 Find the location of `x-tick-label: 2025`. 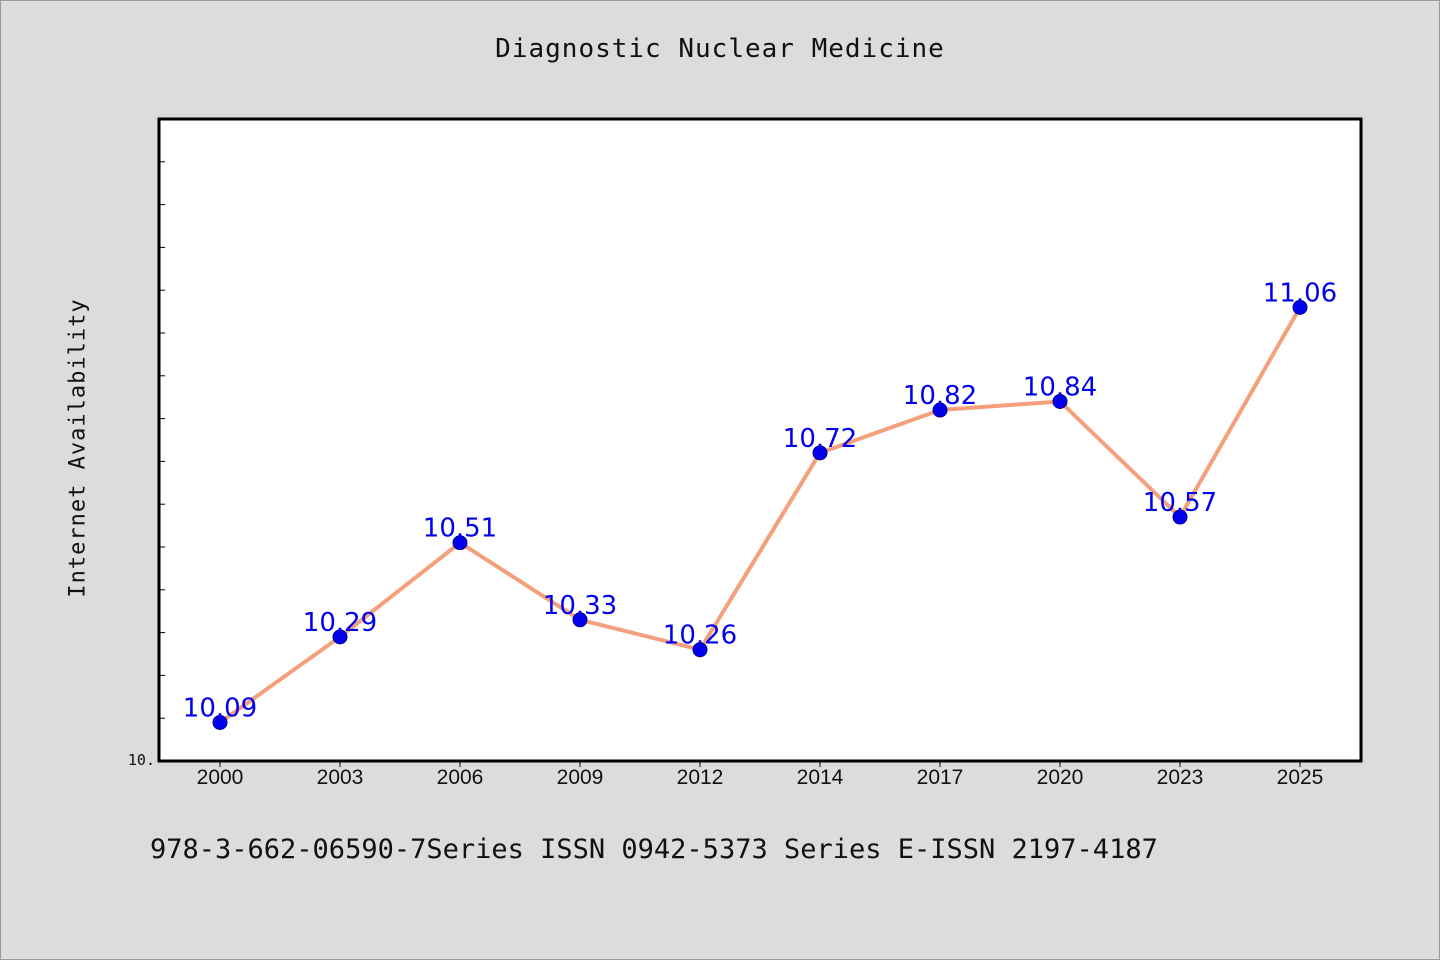

x-tick-label: 2025 is located at coordinates (1300, 777).